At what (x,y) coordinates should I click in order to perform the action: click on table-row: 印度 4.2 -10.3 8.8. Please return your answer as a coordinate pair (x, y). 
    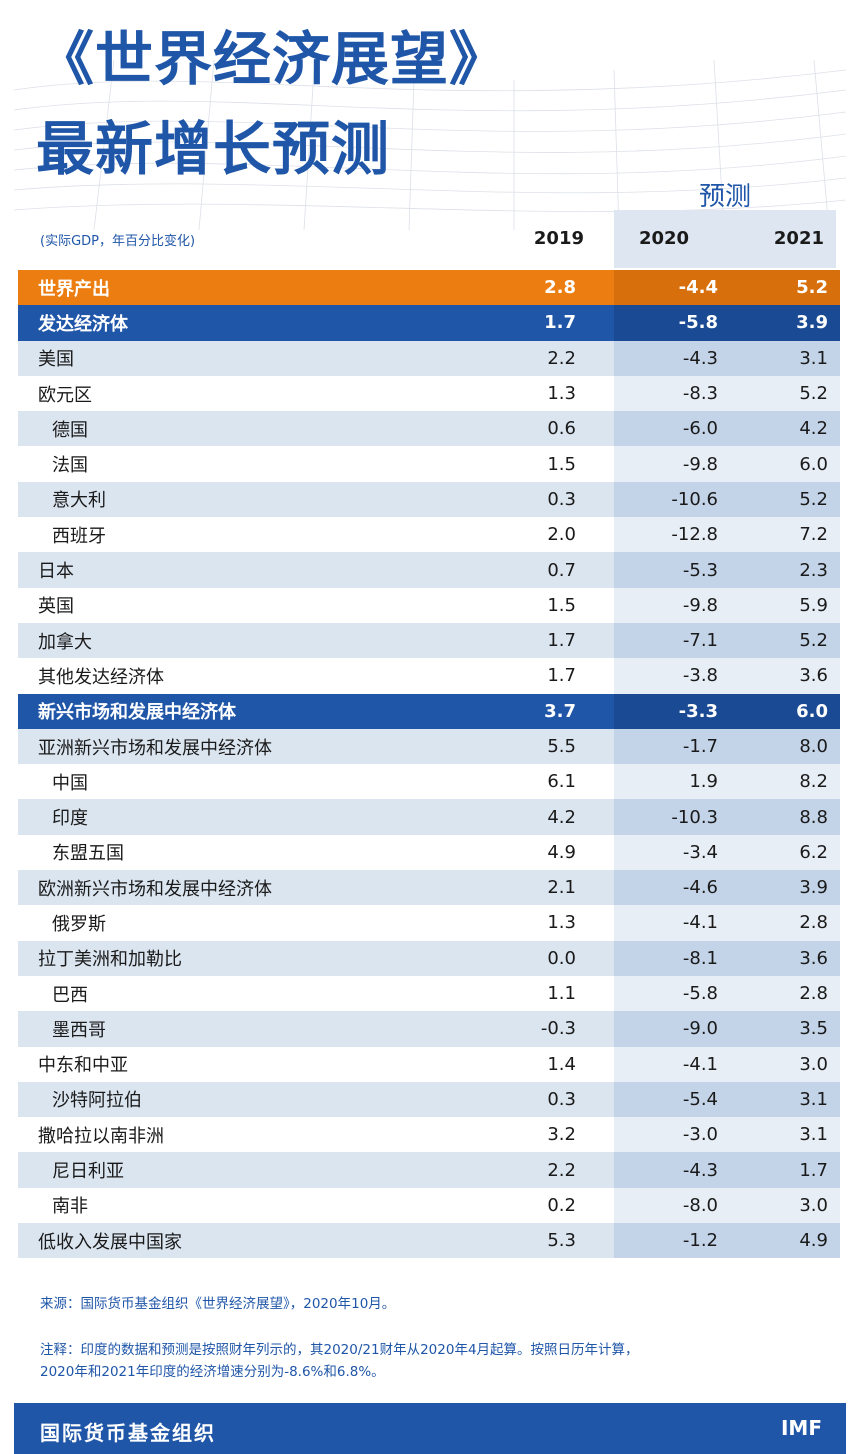
    Looking at the image, I should click on (429, 817).